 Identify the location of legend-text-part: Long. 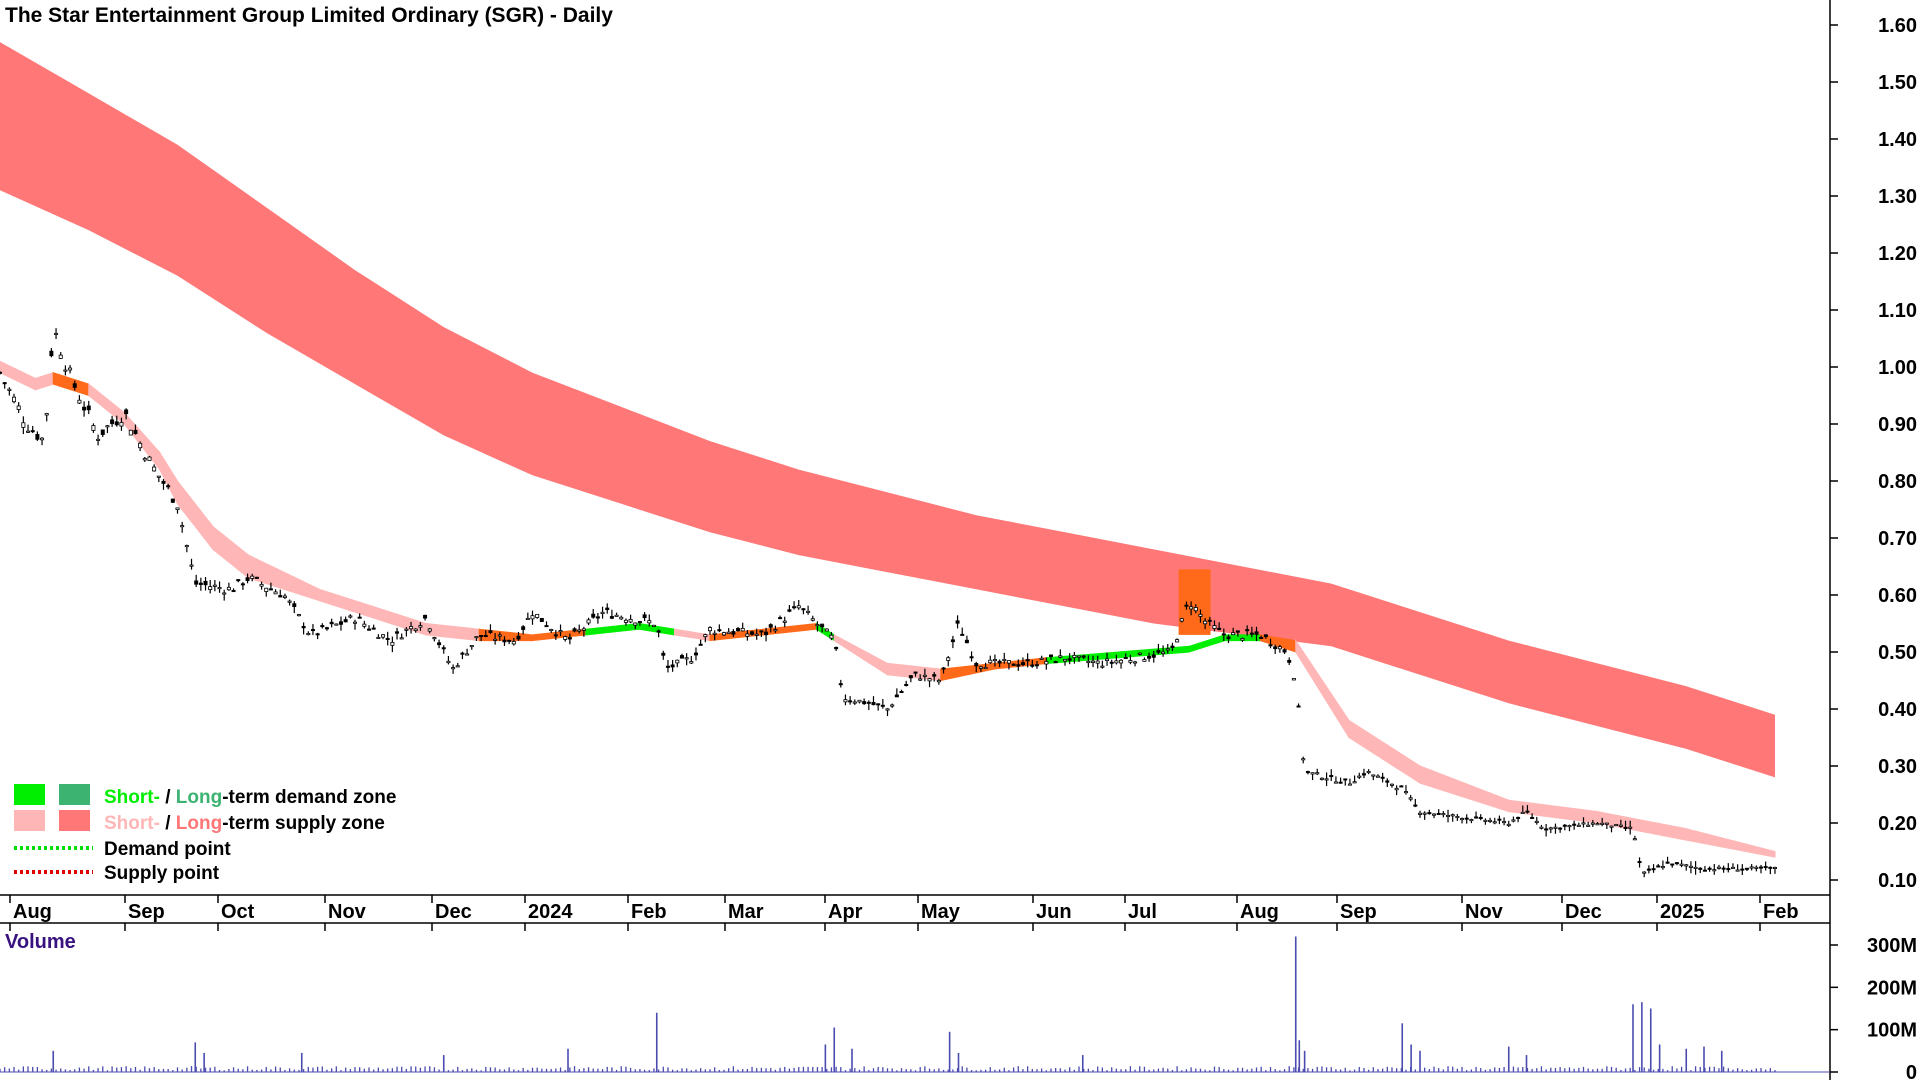
(199, 797).